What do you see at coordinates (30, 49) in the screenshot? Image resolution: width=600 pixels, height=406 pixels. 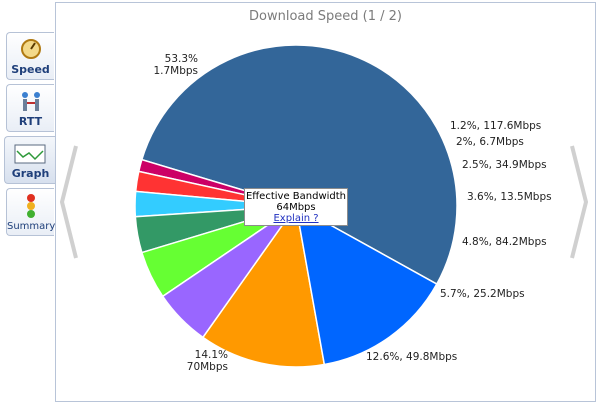 I see `speedometer-icon` at bounding box center [30, 49].